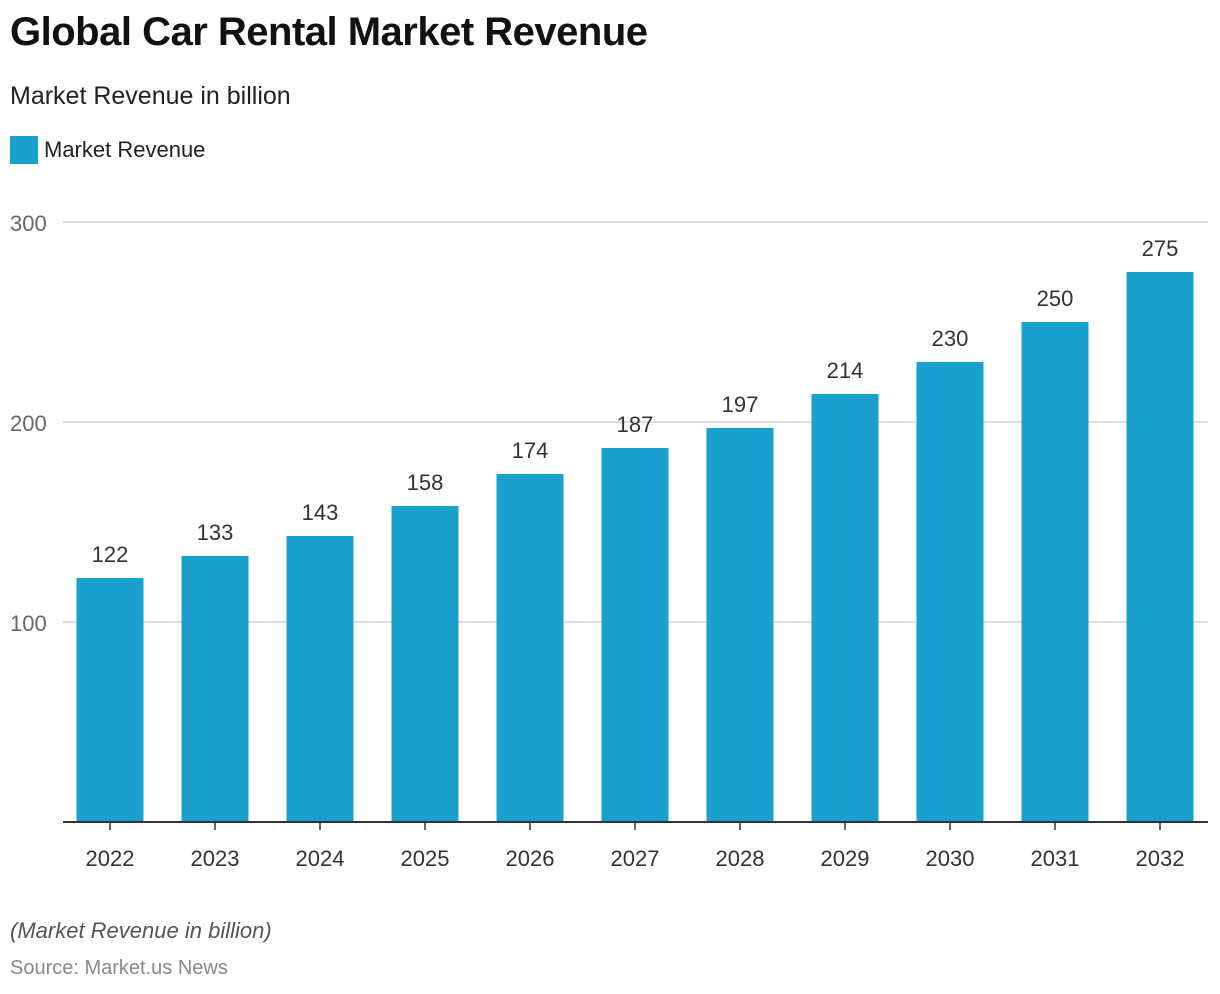  What do you see at coordinates (845, 370) in the screenshot?
I see `data-label: 214` at bounding box center [845, 370].